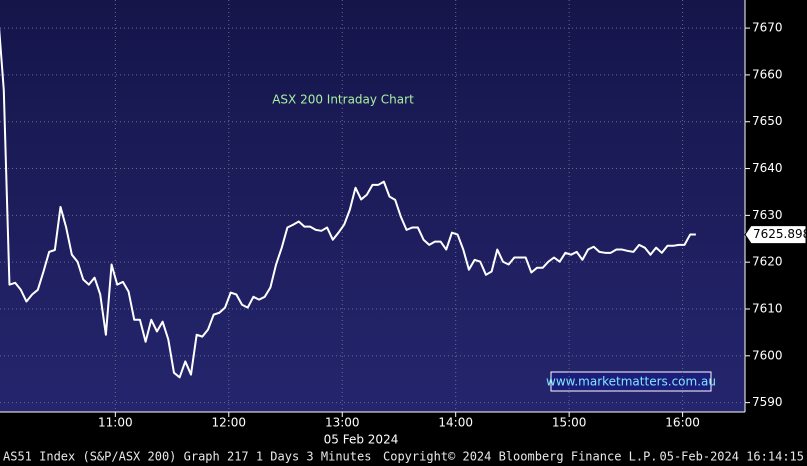  I want to click on y-tick-label: 7610, so click(767, 309).